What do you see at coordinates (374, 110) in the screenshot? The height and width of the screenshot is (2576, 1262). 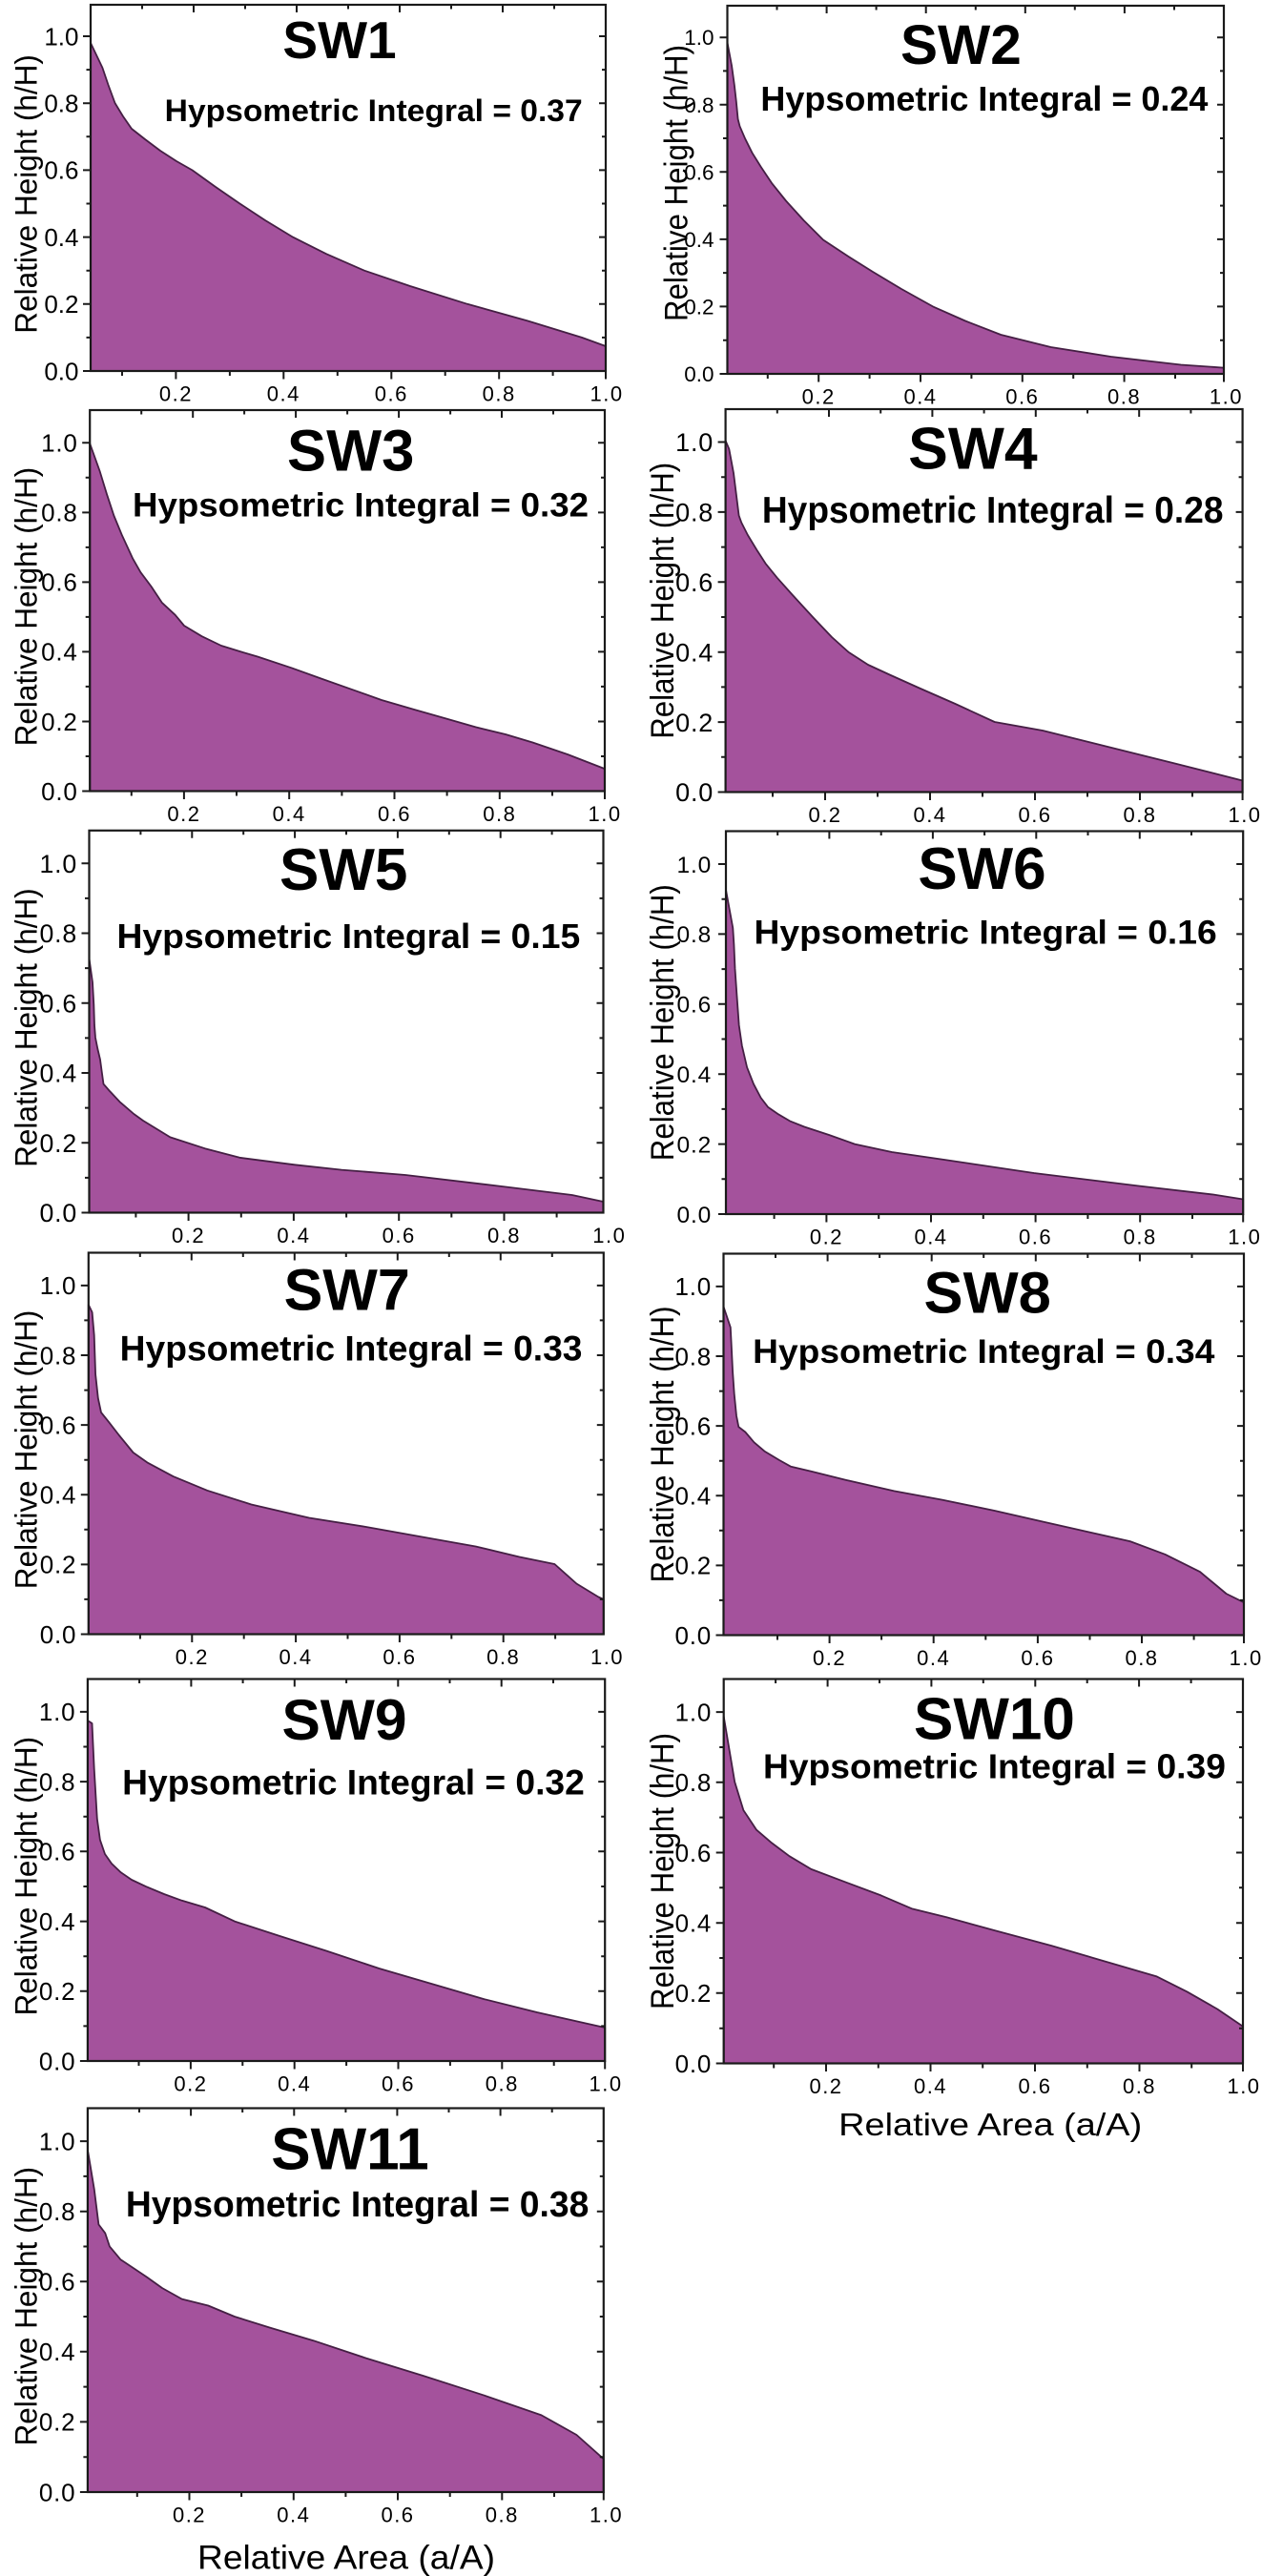 I see `svg-text: Hypsometric Integral = 0.37` at bounding box center [374, 110].